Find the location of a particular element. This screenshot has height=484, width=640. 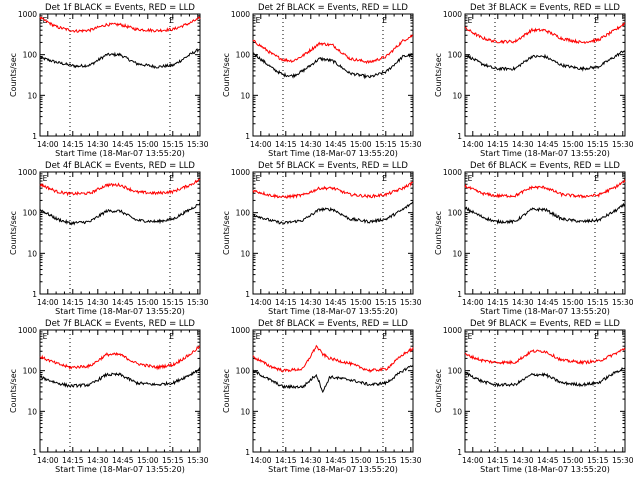

panel-title: Det 8f BLACK = Events, RED = LLD is located at coordinates (333, 324).